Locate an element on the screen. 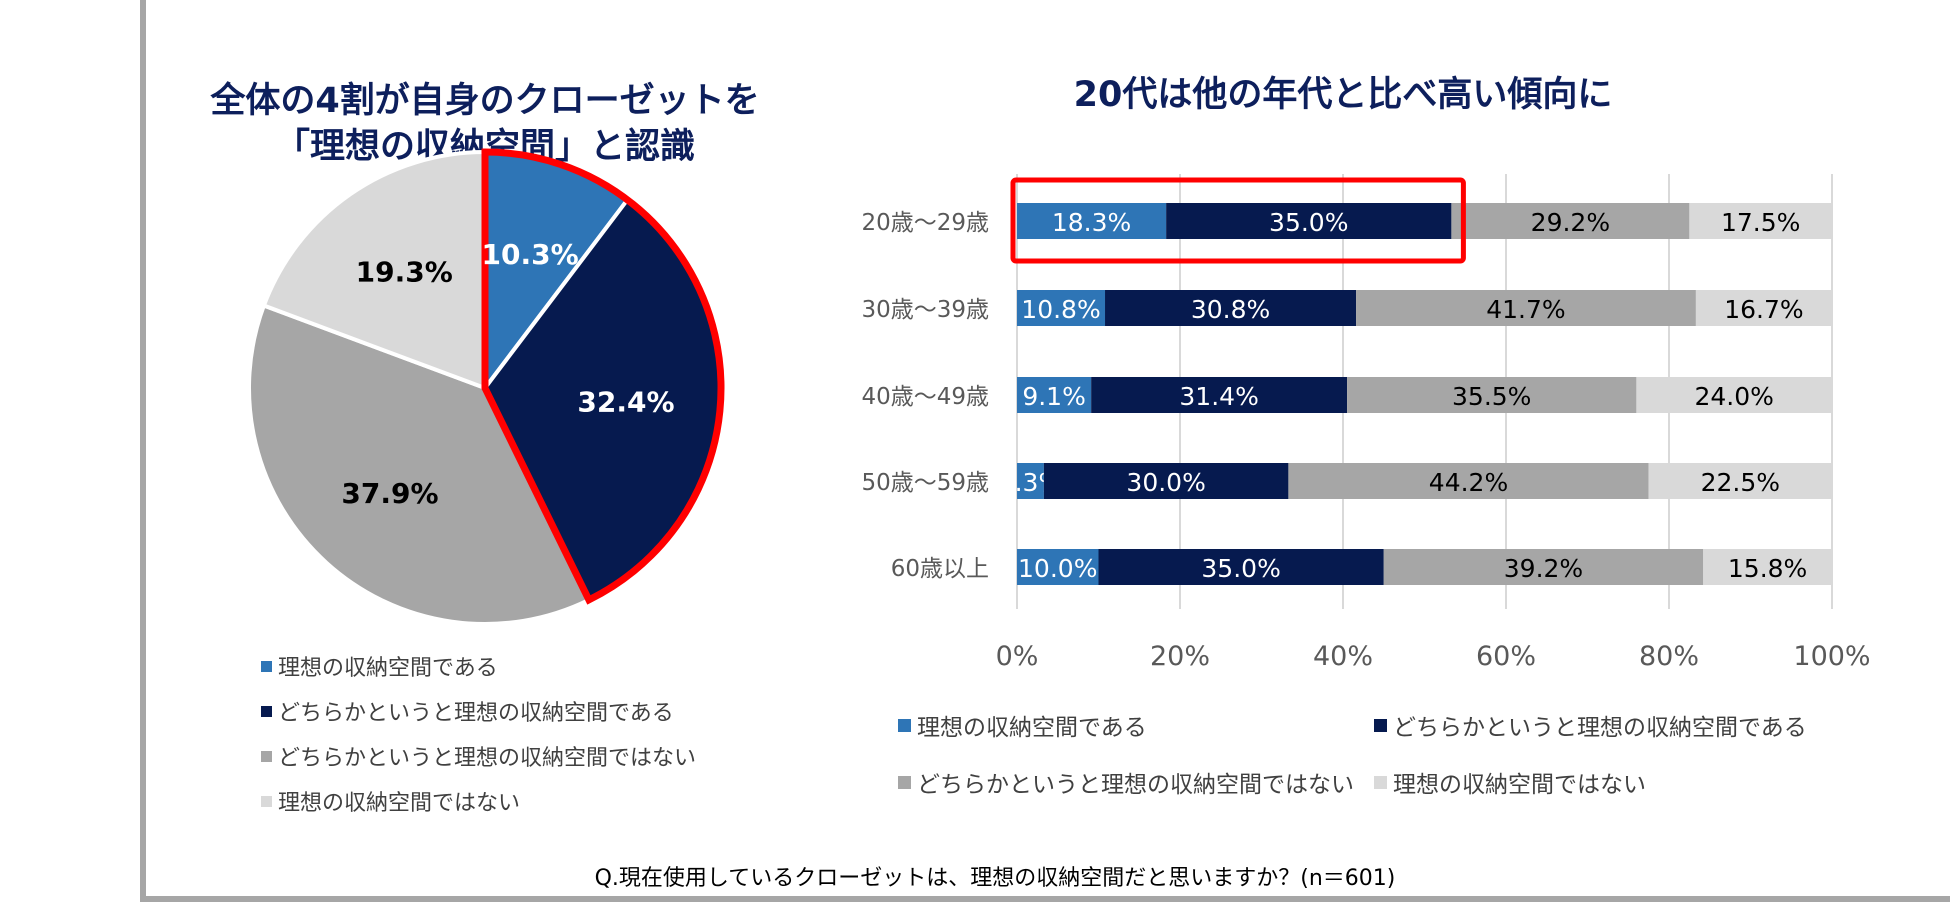  bar-data-label: 9.1% is located at coordinates (1054, 396).